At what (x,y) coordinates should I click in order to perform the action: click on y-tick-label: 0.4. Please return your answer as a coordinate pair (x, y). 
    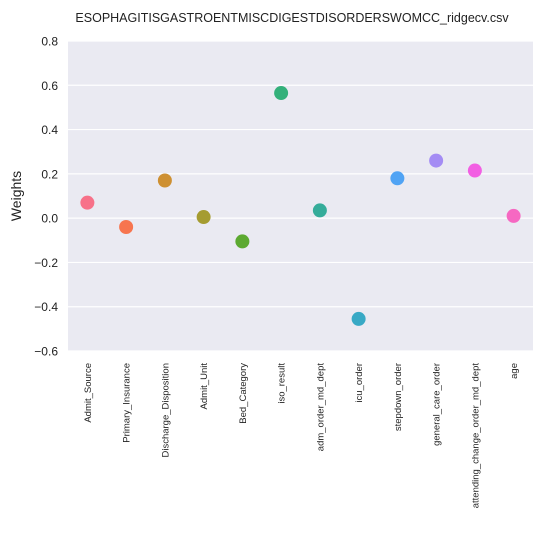
    Looking at the image, I should click on (49, 130).